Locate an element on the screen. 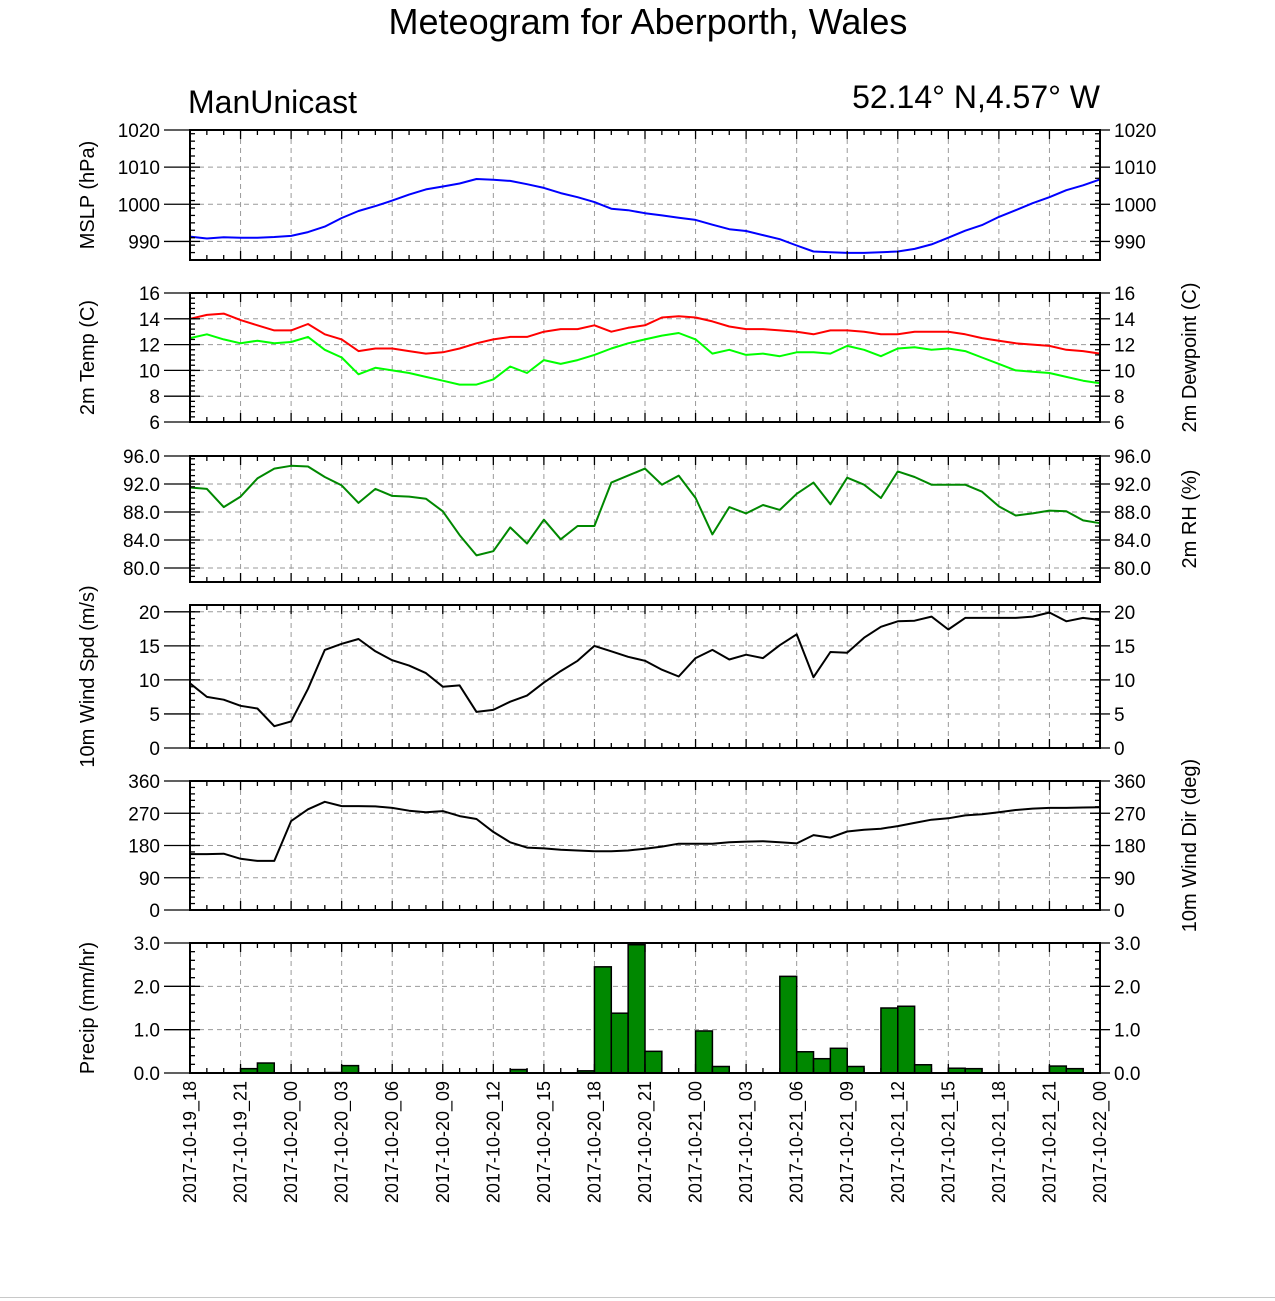 This screenshot has width=1275, height=1301. model-label: ManUnicast is located at coordinates (272, 102).